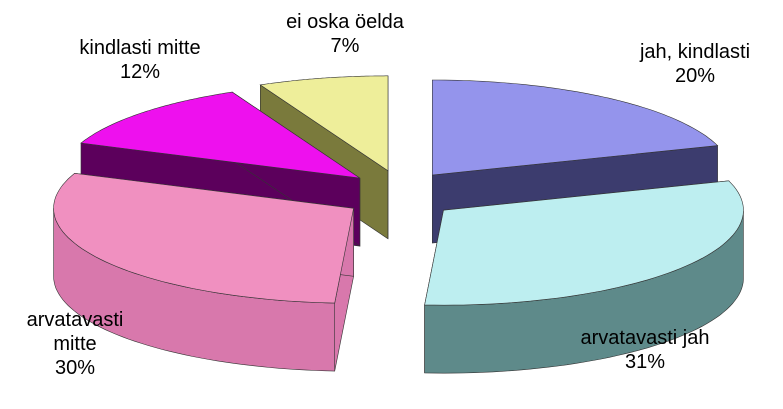  Describe the element at coordinates (695, 76) in the screenshot. I see `value-label: 20%` at that location.